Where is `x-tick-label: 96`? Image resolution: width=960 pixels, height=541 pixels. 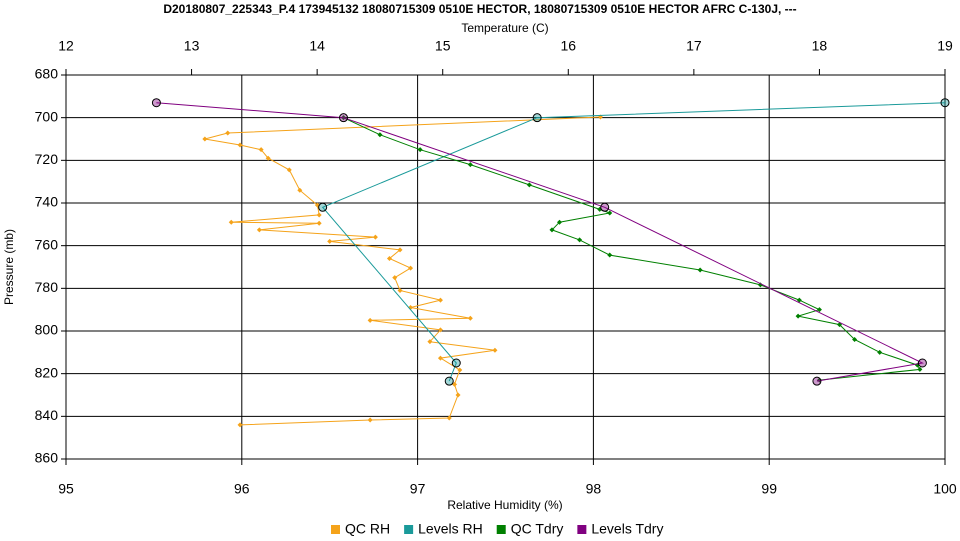 x-tick-label: 96 is located at coordinates (242, 489).